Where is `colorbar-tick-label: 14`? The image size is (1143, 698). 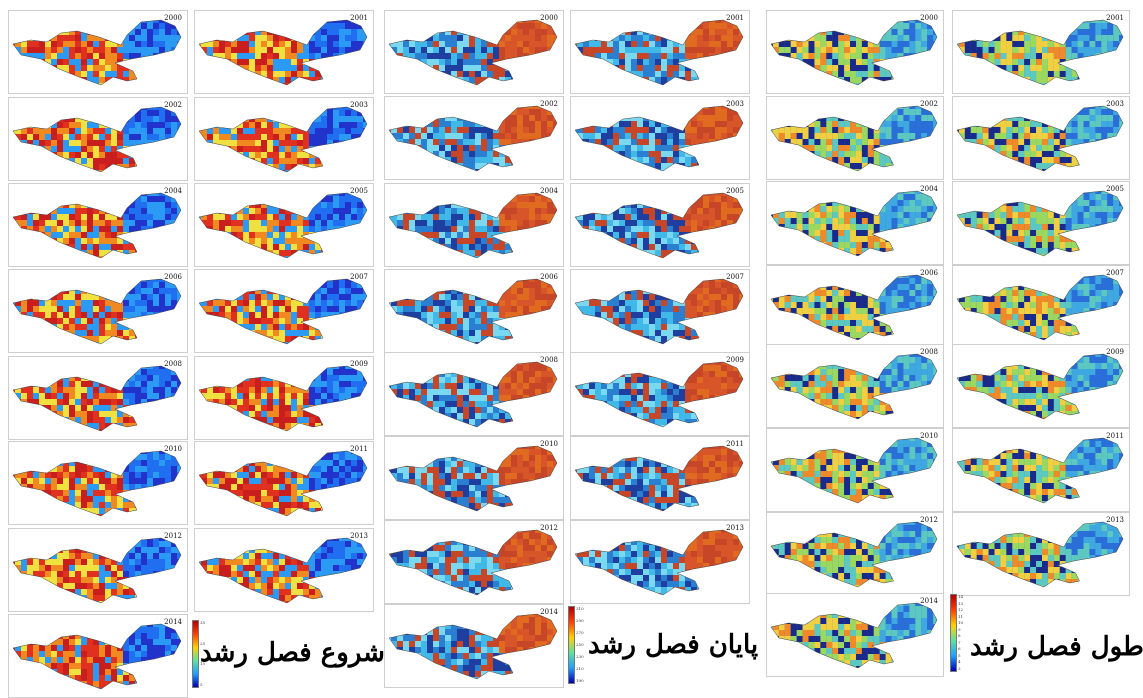
colorbar-tick-label: 14 is located at coordinates (960, 596).